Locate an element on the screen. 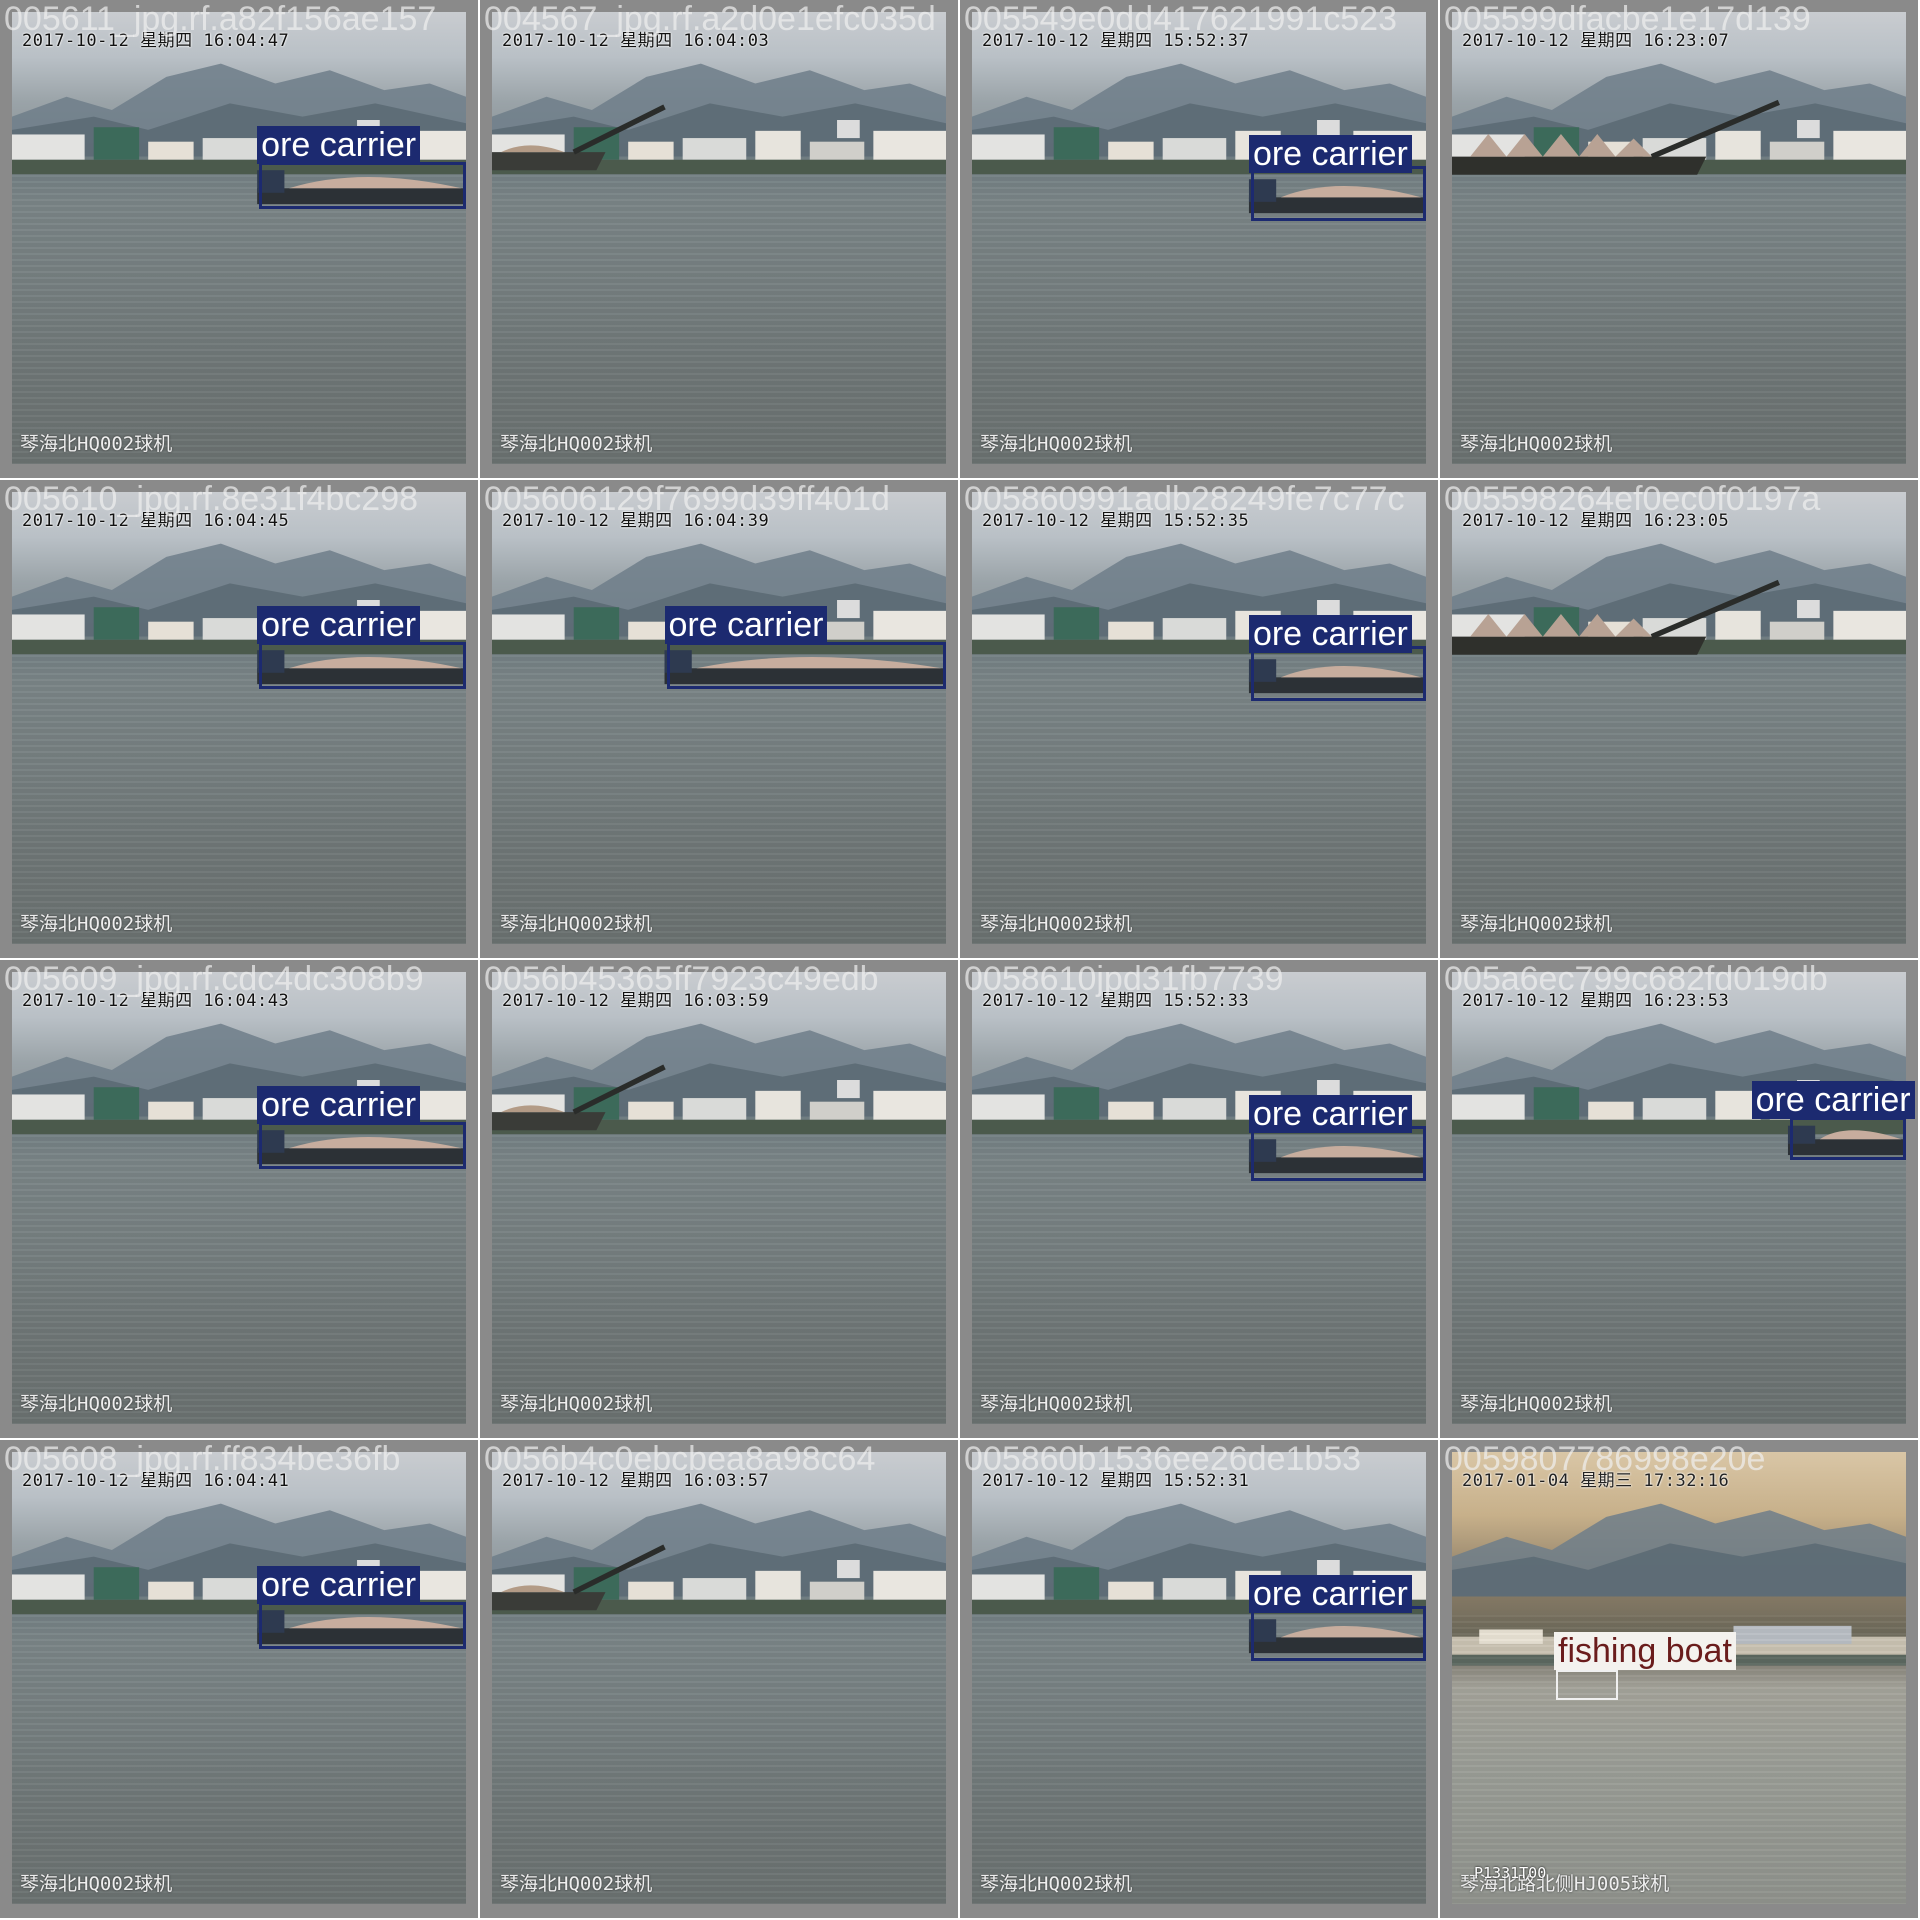 This screenshot has width=1920, height=1920. filename-watermark: 005609_jpg.rf.cdc4dc308b9 is located at coordinates (214, 979).